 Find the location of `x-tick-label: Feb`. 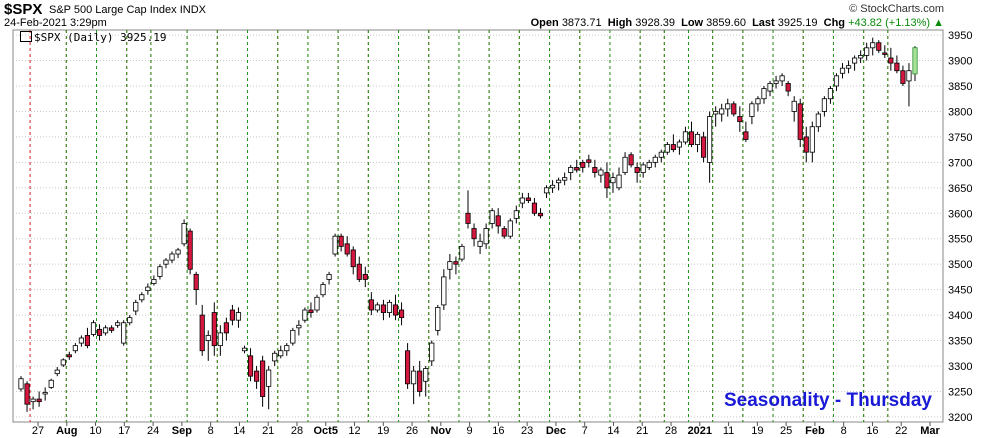

x-tick-label: Feb is located at coordinates (815, 431).